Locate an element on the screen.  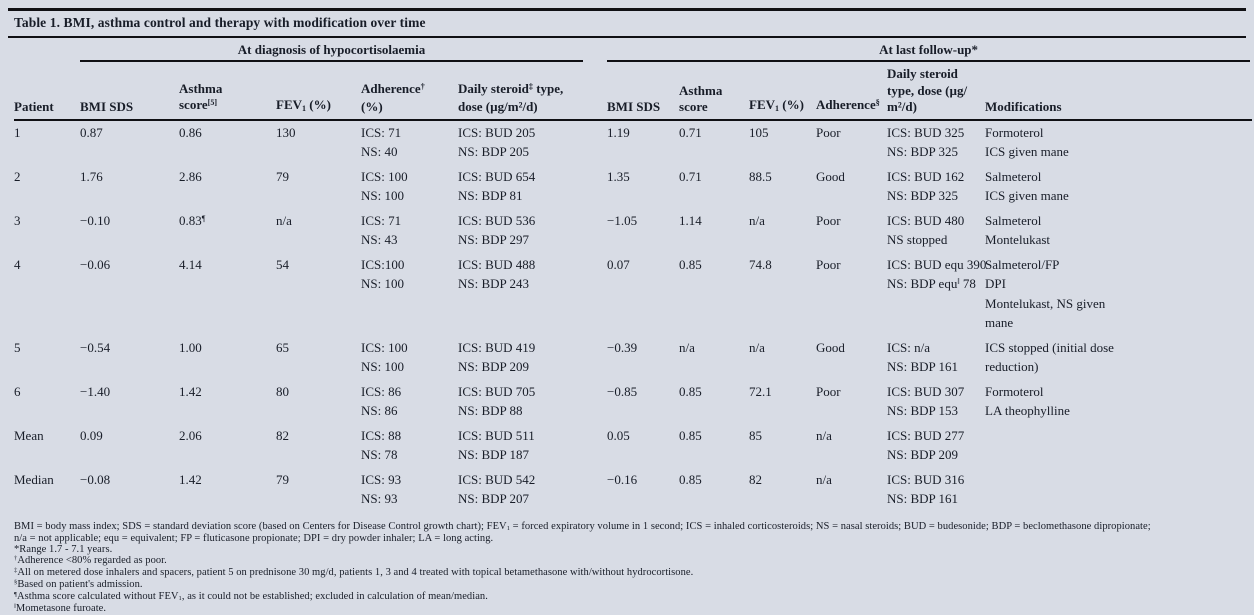
table-cell-col11: ICS: BUD 277 NS: BDP 209 is located at coordinates (926, 445).